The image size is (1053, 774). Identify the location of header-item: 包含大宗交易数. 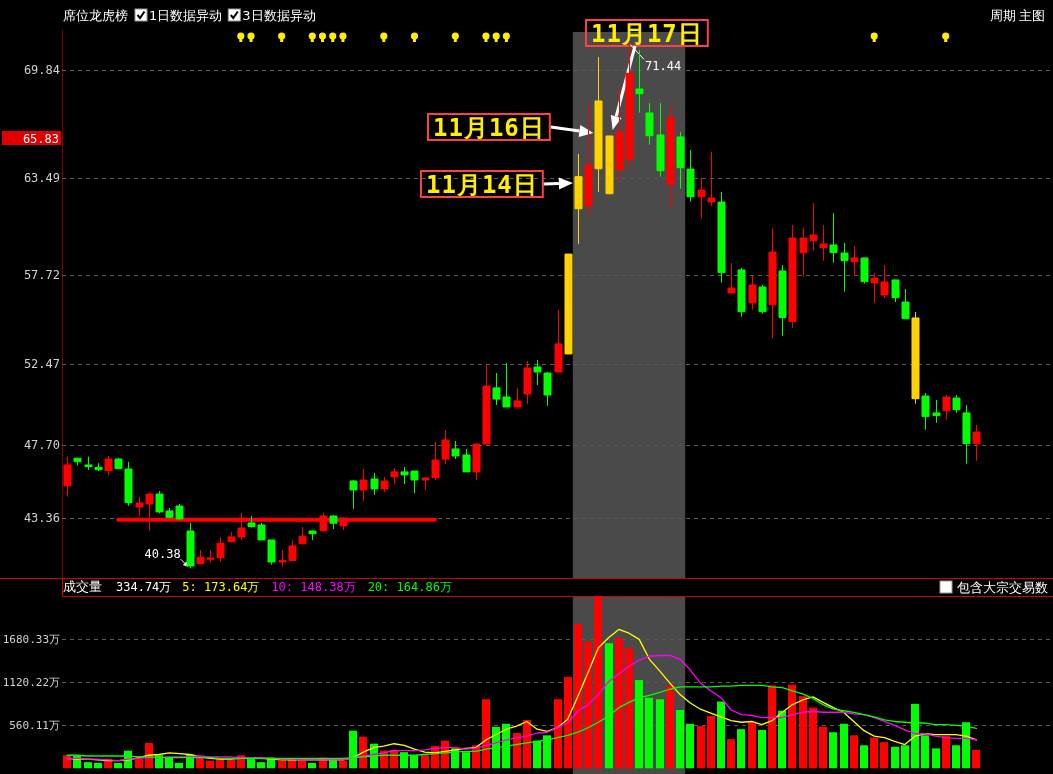
(993, 587).